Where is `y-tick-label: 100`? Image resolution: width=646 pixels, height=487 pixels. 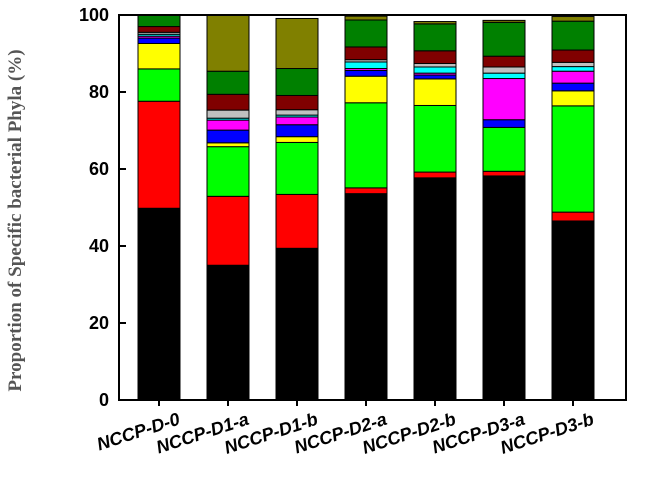 y-tick-label: 100 is located at coordinates (94, 15).